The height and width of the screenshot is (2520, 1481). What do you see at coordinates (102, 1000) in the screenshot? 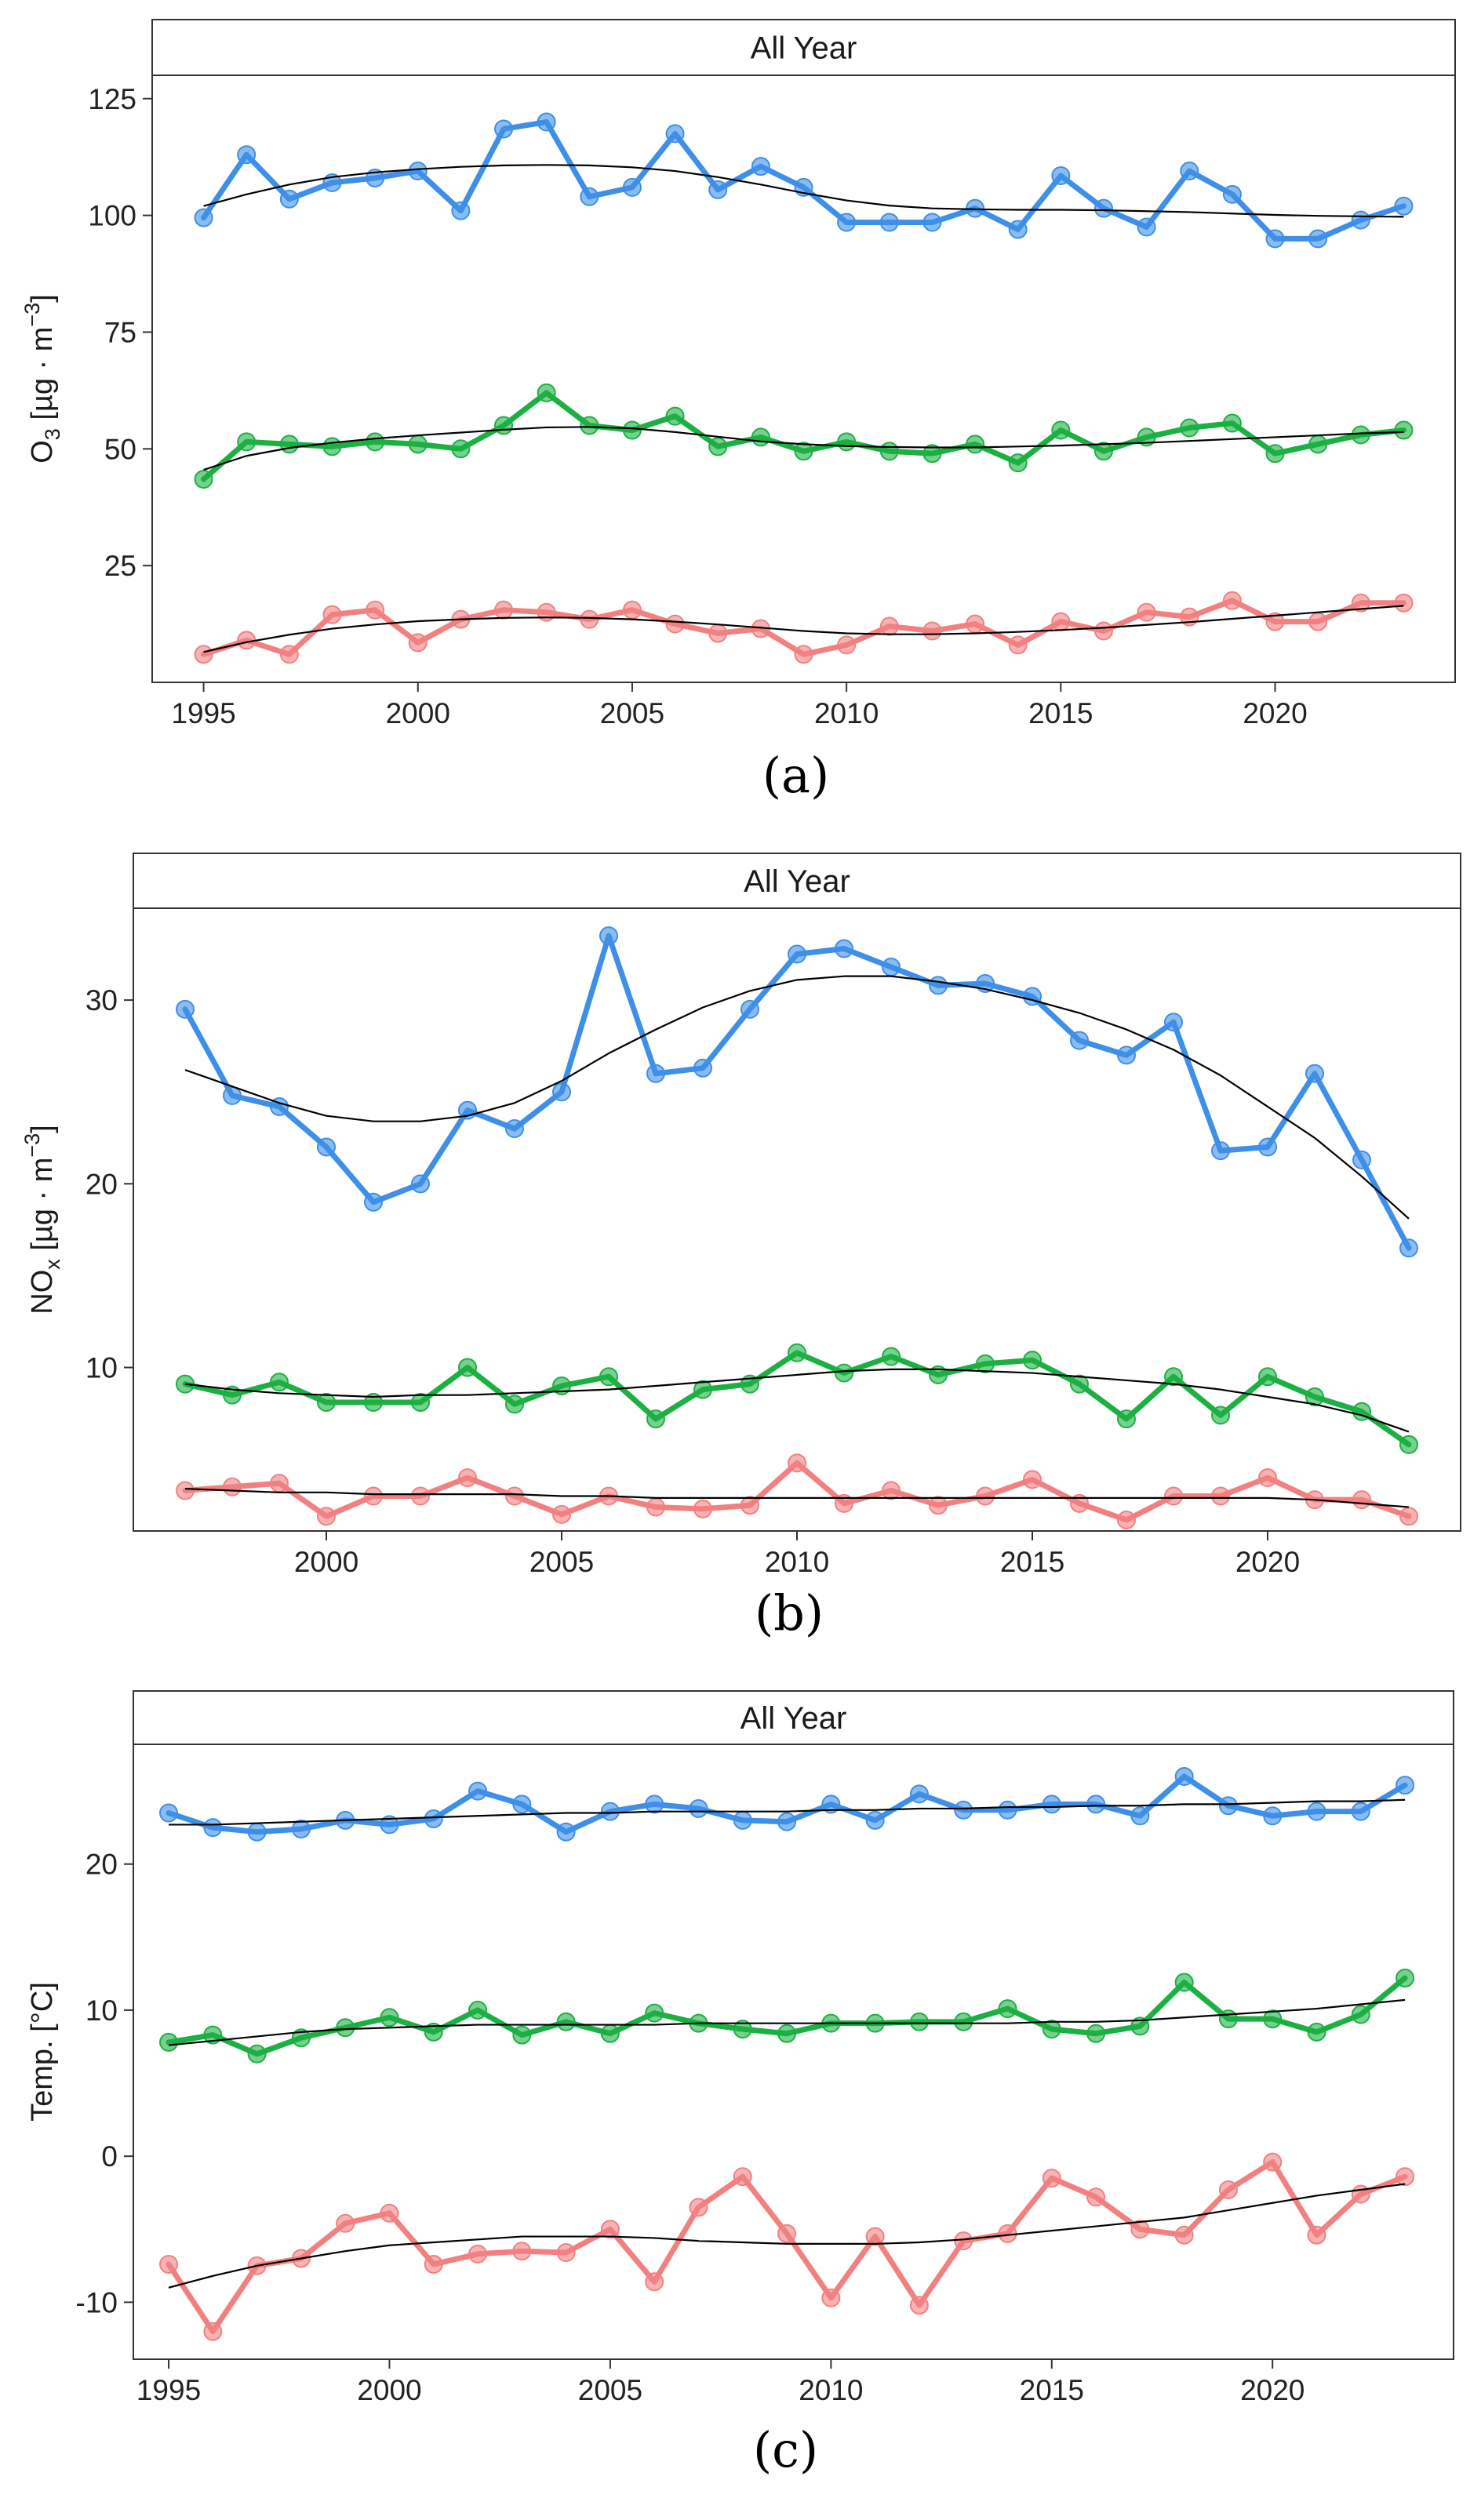
I see `y-tick-label: 30` at bounding box center [102, 1000].